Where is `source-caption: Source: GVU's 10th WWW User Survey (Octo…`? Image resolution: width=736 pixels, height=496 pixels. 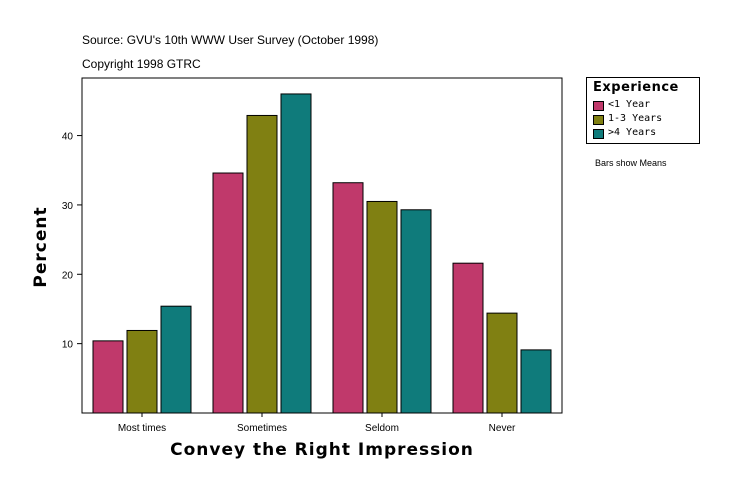 source-caption: Source: GVU's 10th WWW User Survey (Octo… is located at coordinates (230, 40).